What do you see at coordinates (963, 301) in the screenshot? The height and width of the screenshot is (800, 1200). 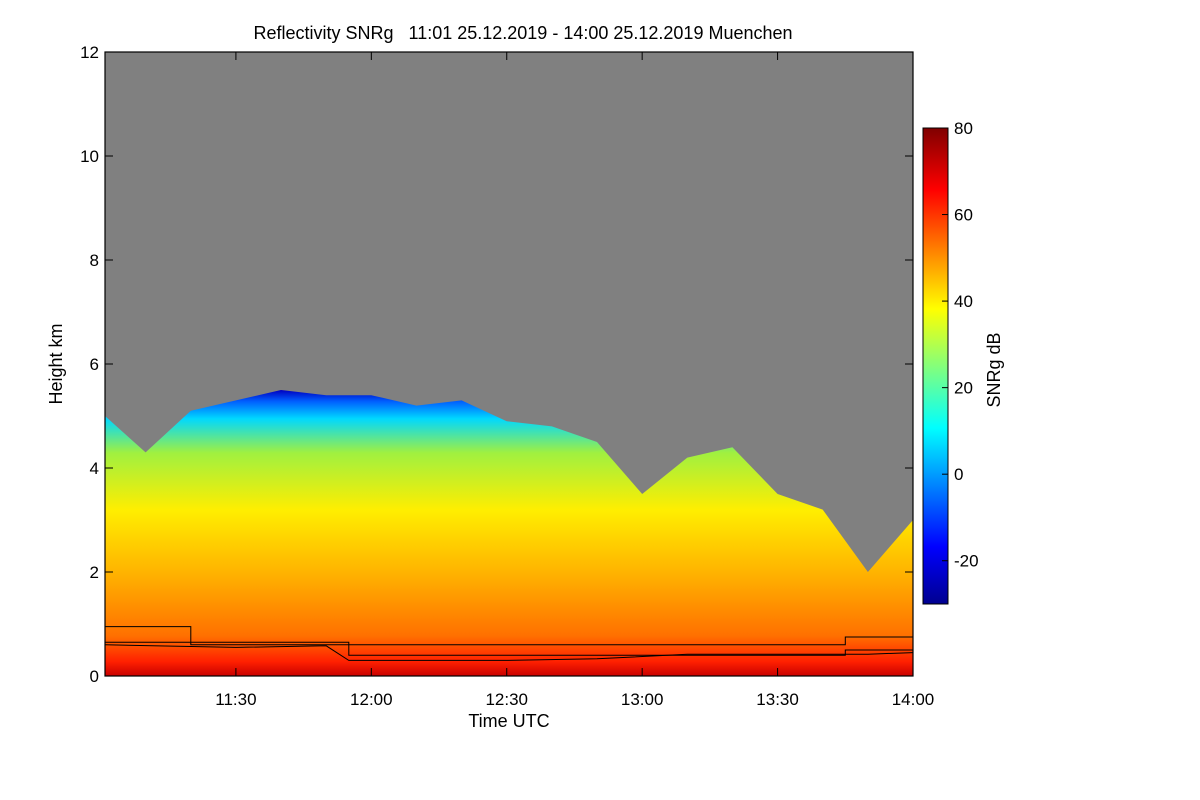 I see `colorbar-tick-label: 40` at bounding box center [963, 301].